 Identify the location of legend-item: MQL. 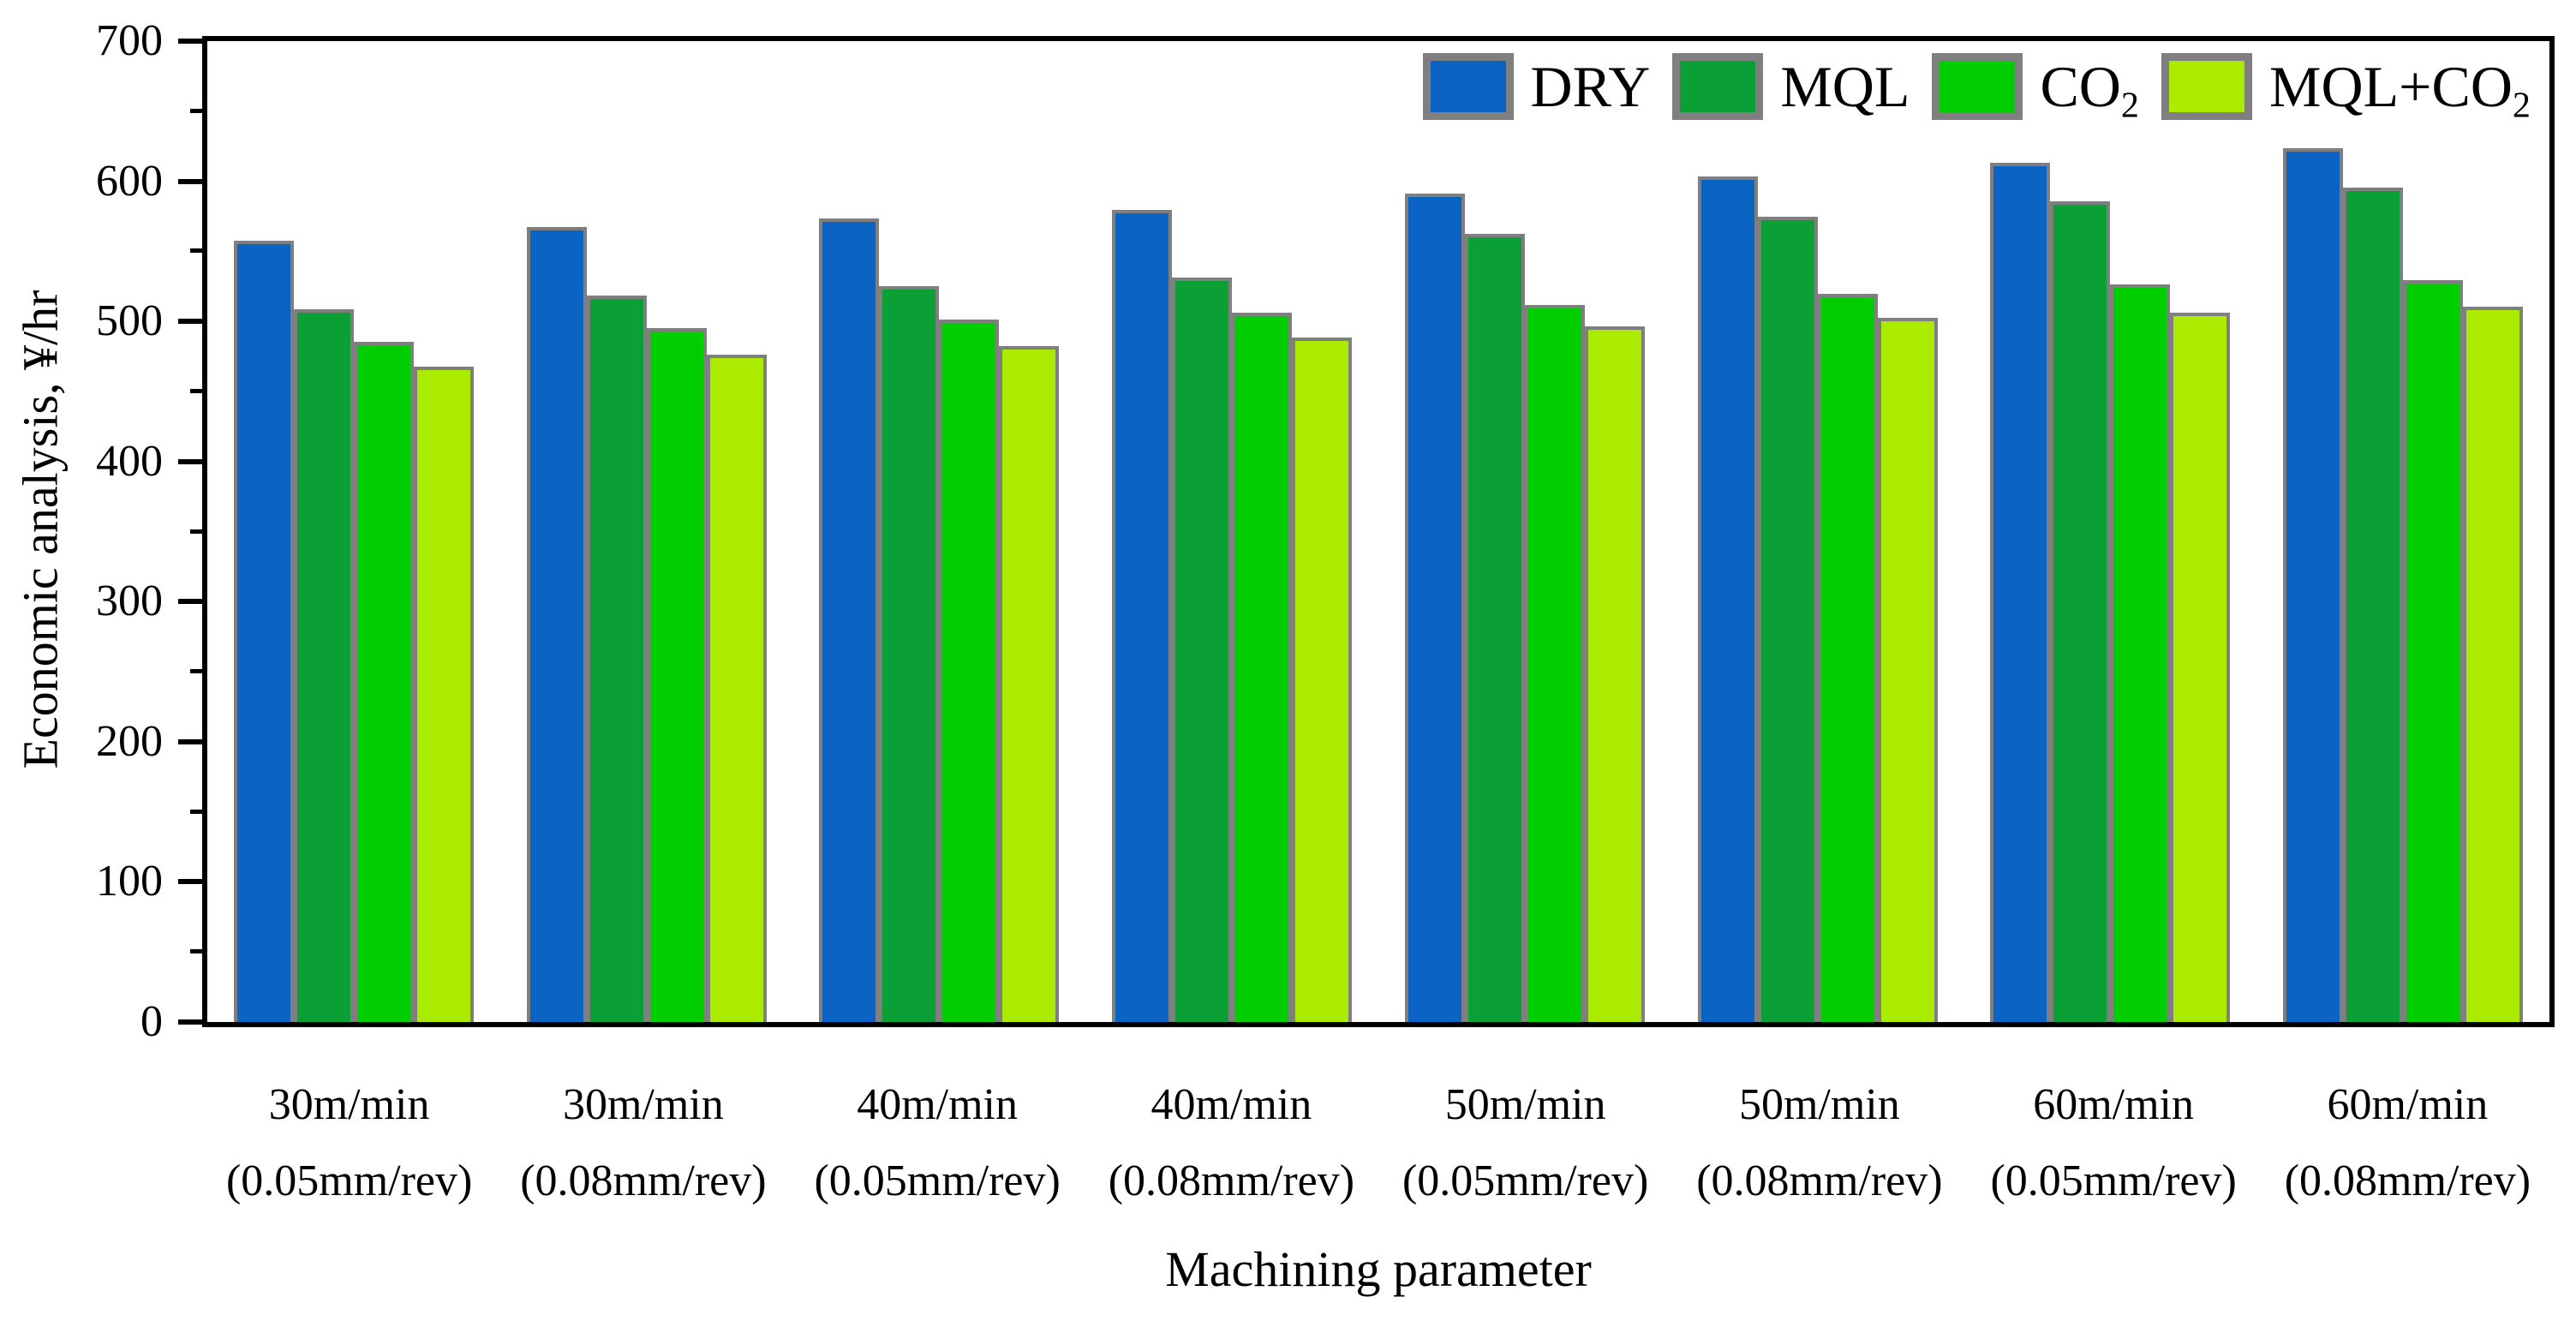
(1791, 86).